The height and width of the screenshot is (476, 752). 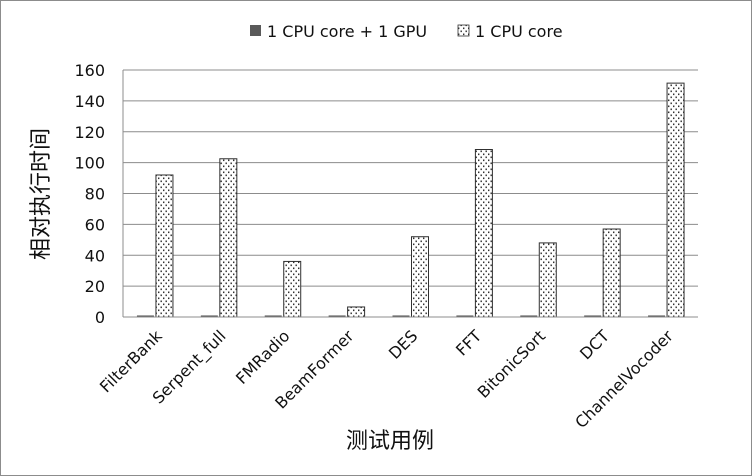 I want to click on x-tick-label: DES, so click(x=403, y=344).